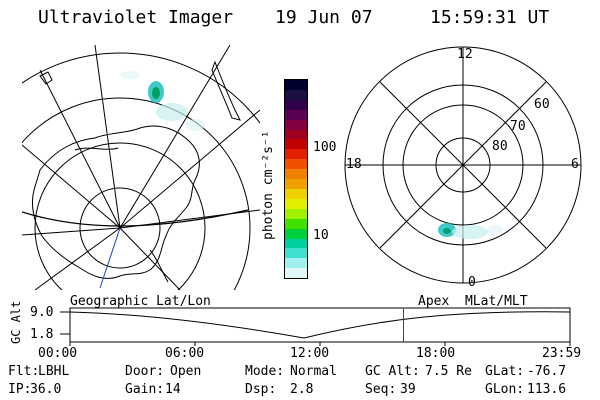 The width and height of the screenshot is (600, 400). I want to click on status-ip-key: IP:, so click(20, 389).